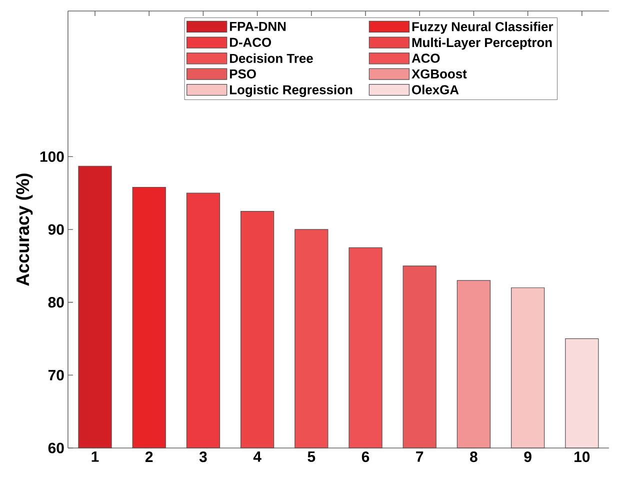  Describe the element at coordinates (439, 73) in the screenshot. I see `legend-label: XGBoost` at that location.